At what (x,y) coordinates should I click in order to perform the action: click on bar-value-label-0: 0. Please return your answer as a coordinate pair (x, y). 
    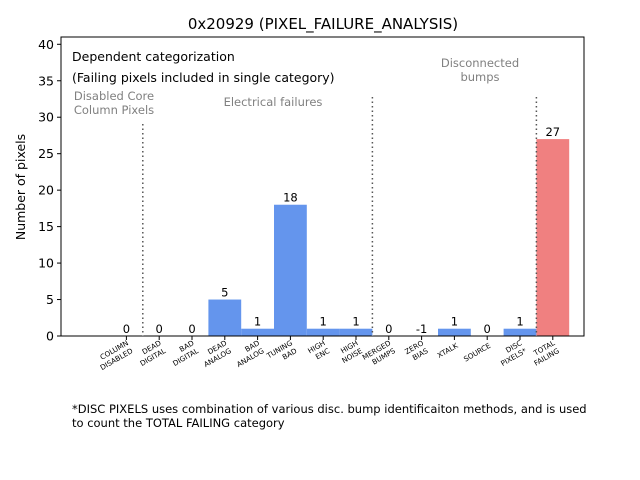
    Looking at the image, I should click on (126, 329).